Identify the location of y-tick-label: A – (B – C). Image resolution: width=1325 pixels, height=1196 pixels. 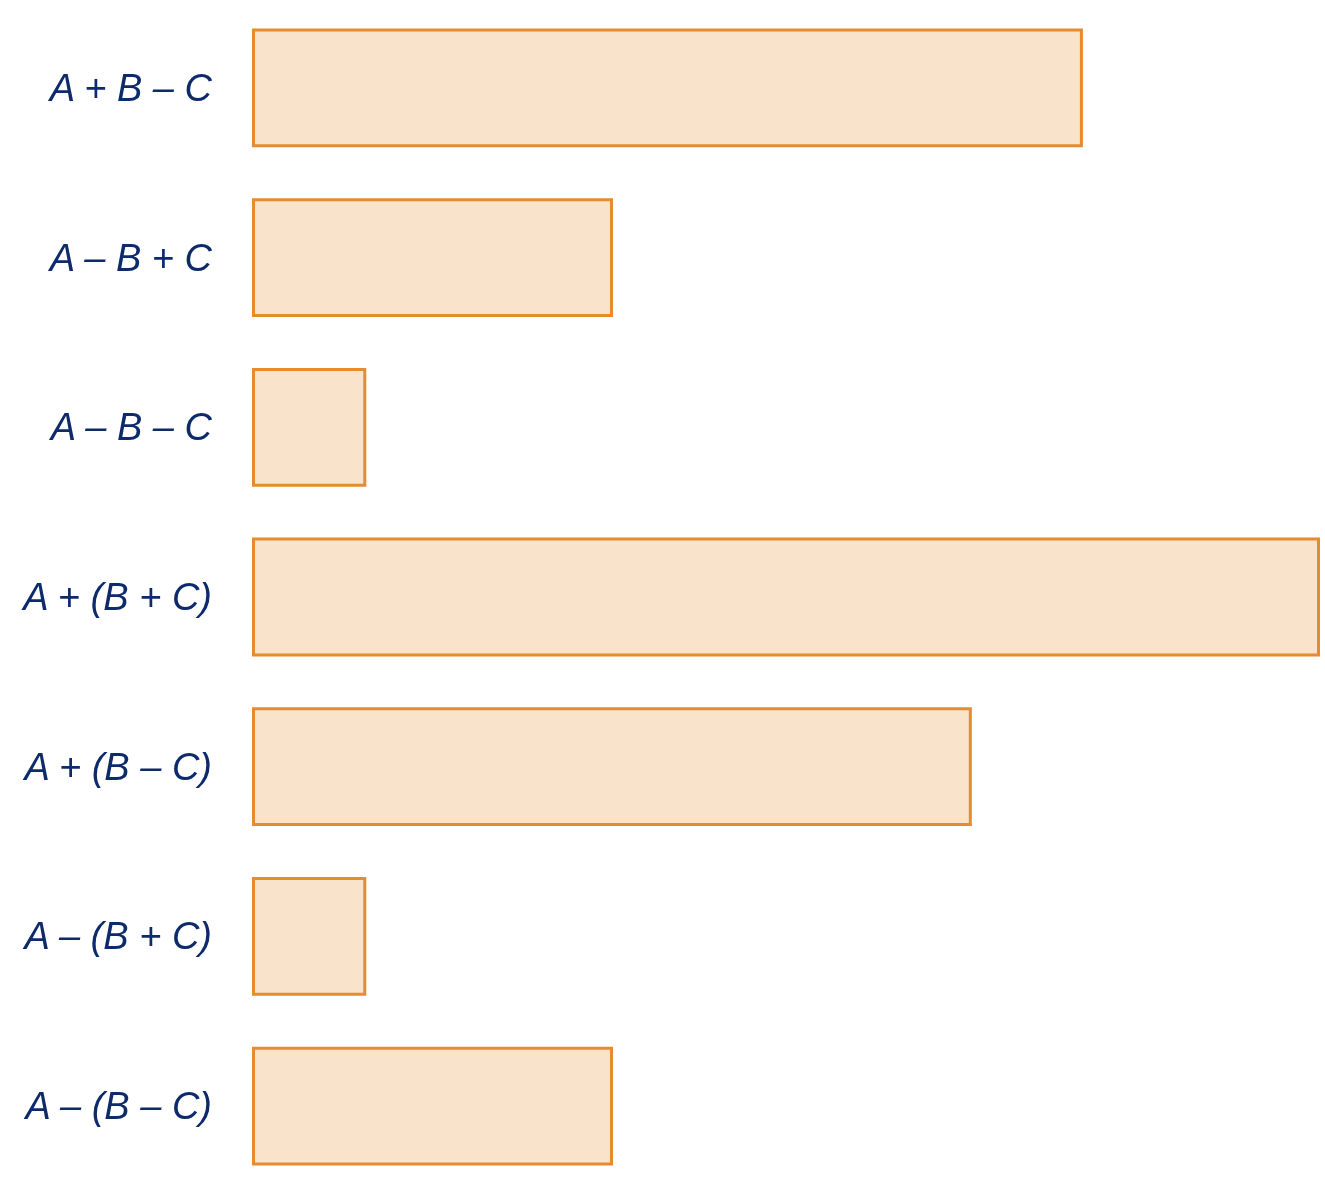
(117, 1106).